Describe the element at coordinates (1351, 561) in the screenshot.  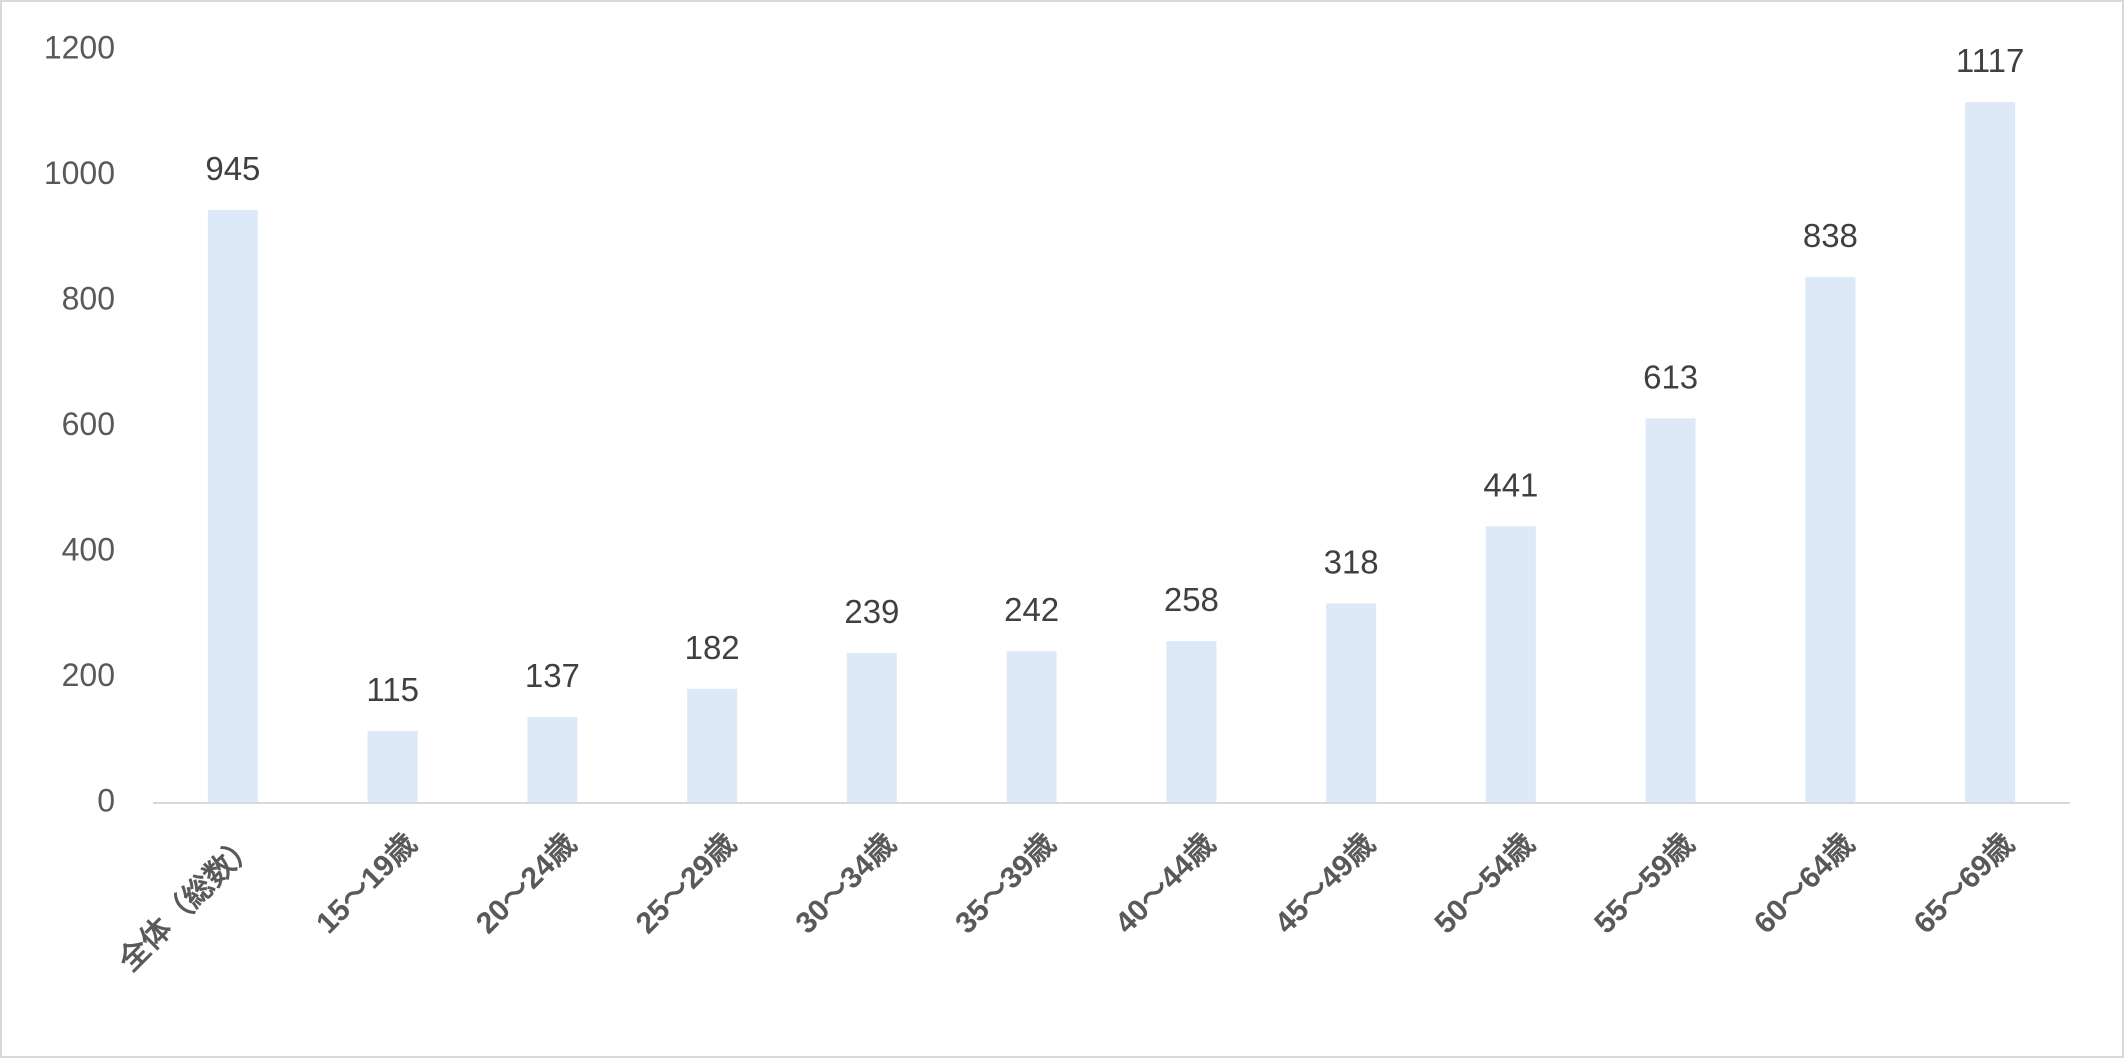
I see `data-label: 318` at that location.